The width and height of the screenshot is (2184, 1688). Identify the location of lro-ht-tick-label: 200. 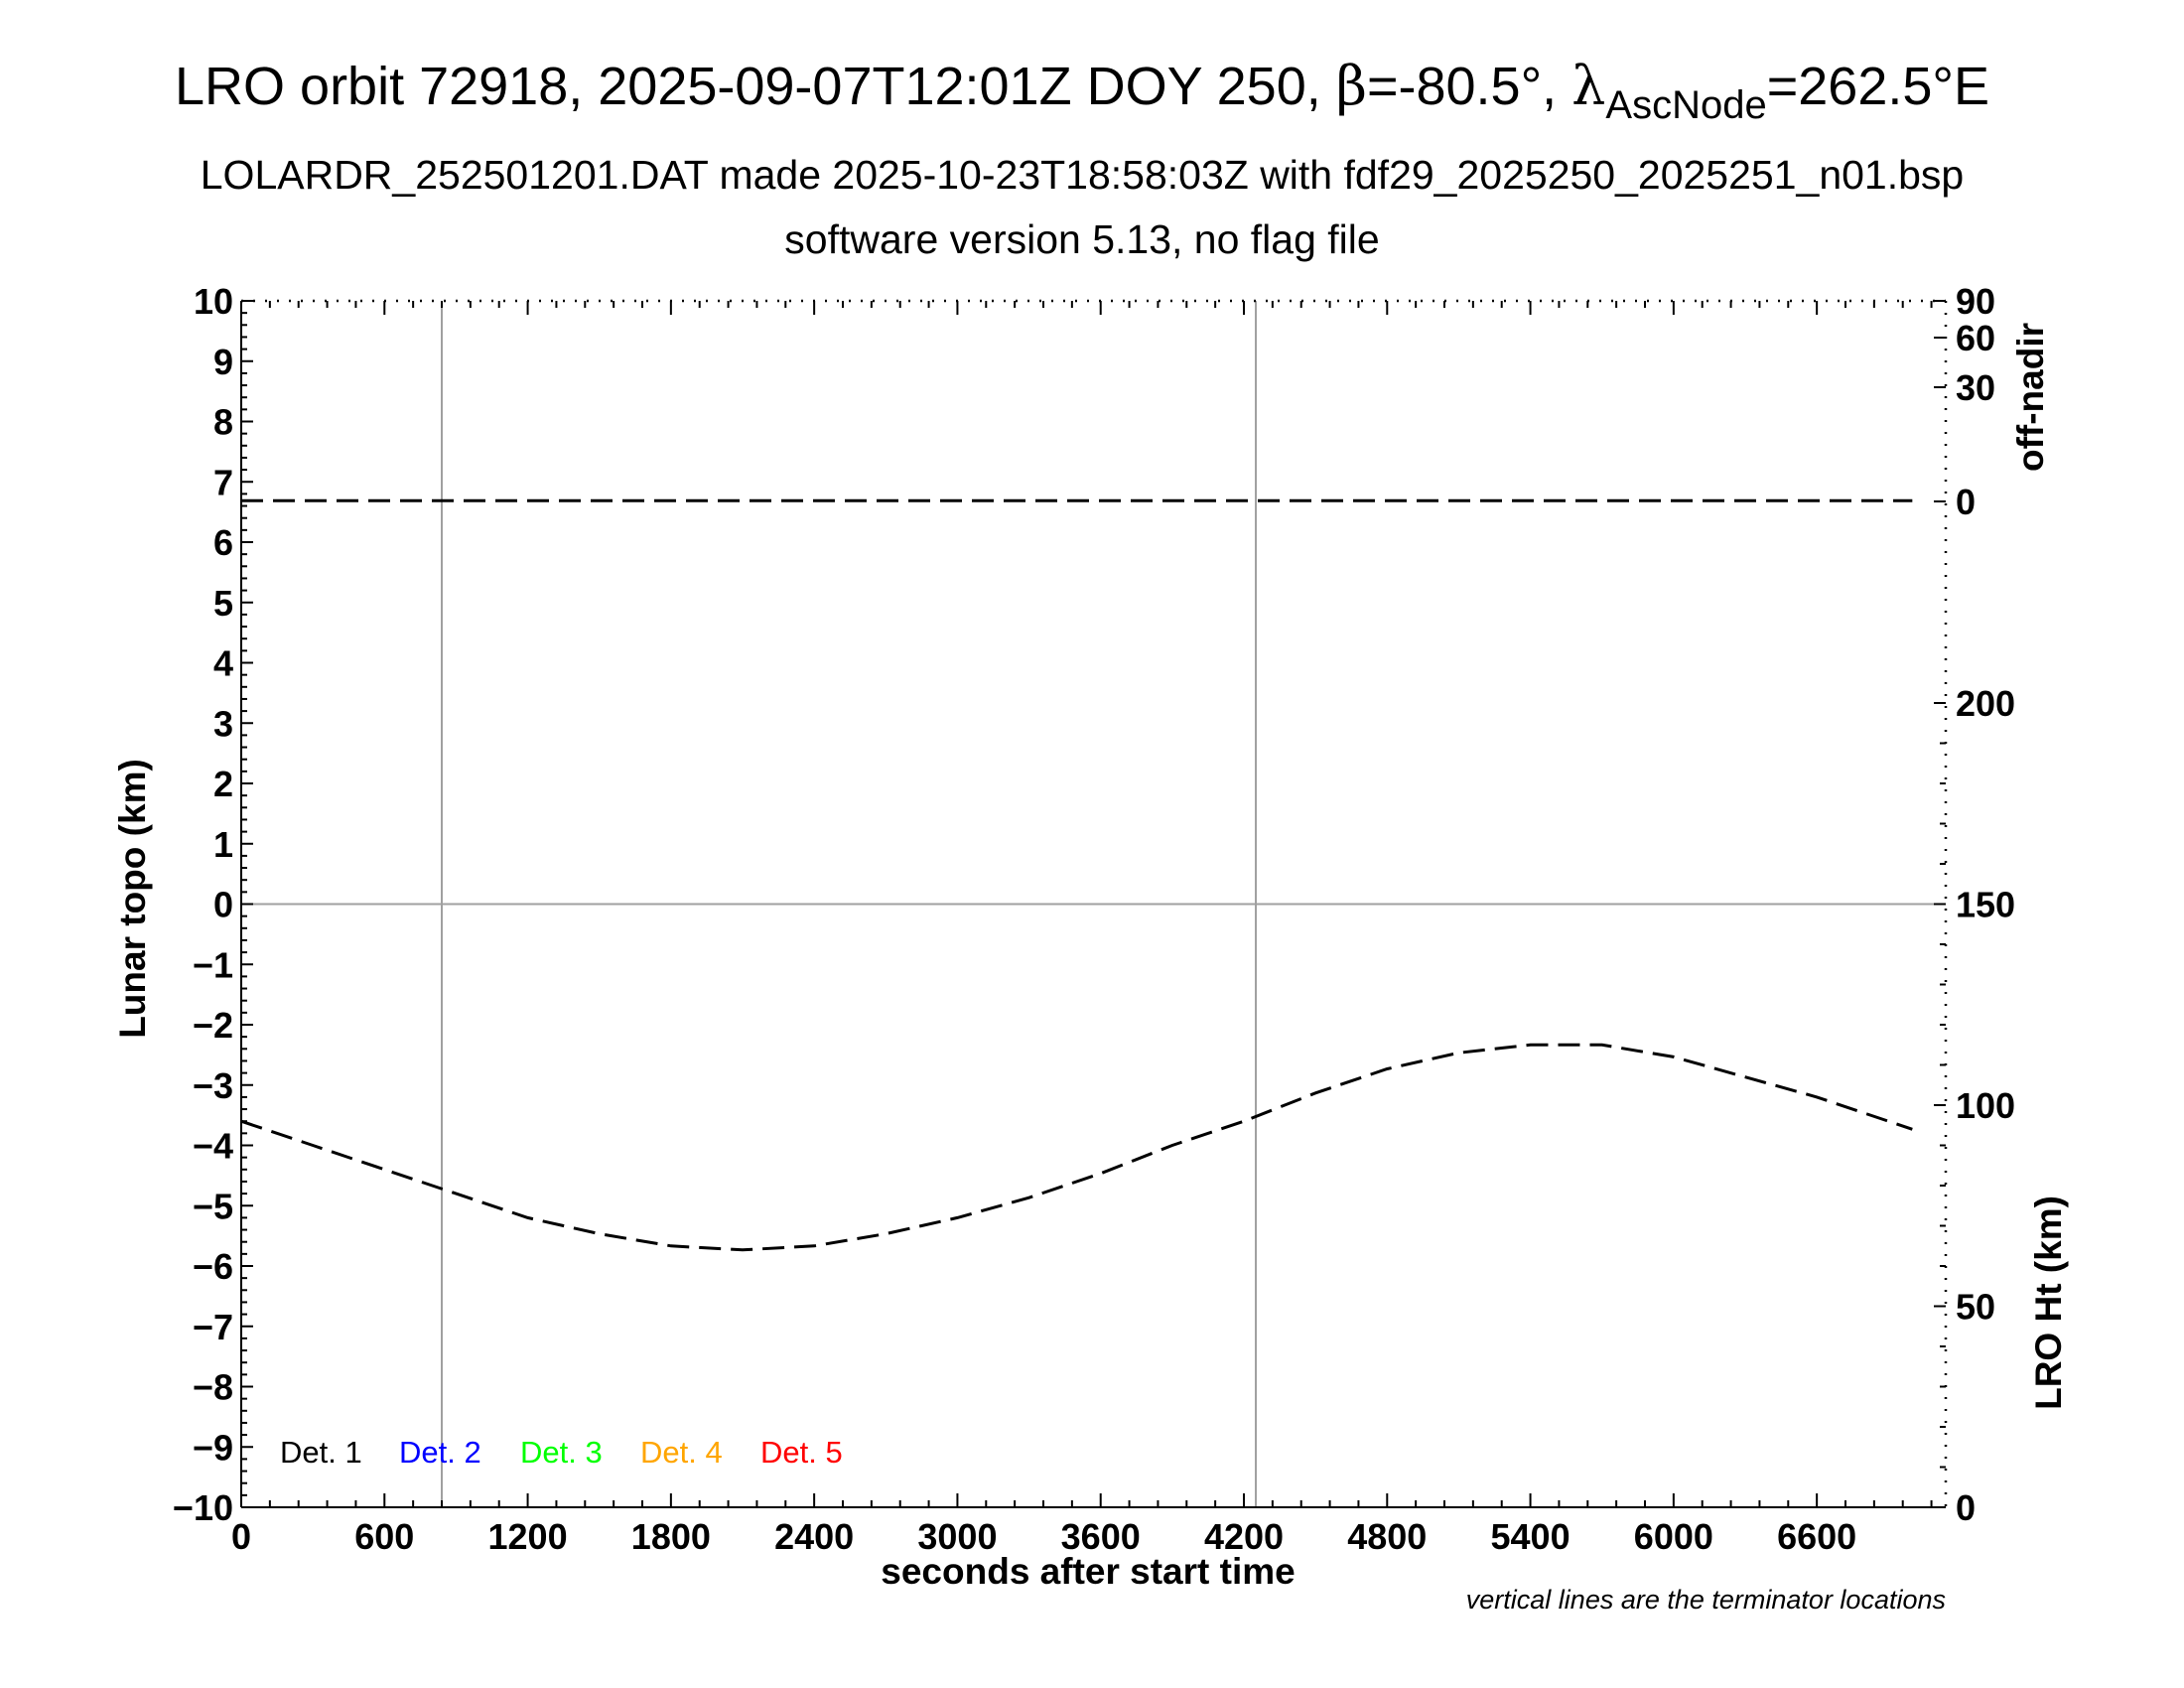
(1985, 703).